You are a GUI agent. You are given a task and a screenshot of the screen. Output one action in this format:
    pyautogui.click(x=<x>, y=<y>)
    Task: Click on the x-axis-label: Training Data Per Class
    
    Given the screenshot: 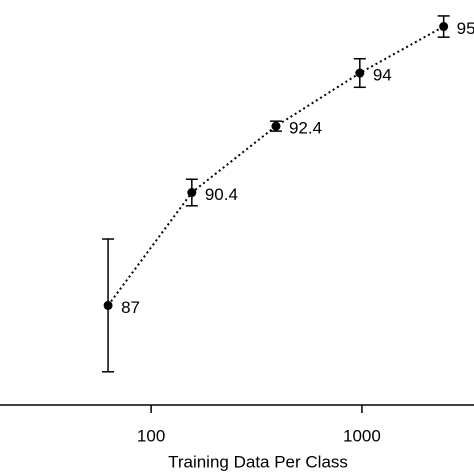 What is the action you would take?
    pyautogui.click(x=258, y=461)
    